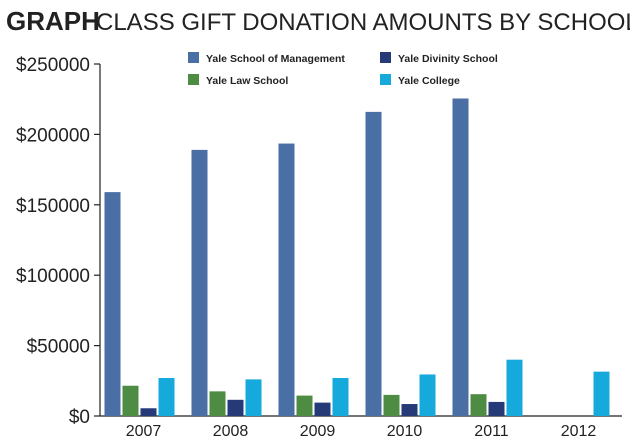 This screenshot has height=442, width=630. I want to click on legend-label: Yale Divinity School, so click(448, 59).